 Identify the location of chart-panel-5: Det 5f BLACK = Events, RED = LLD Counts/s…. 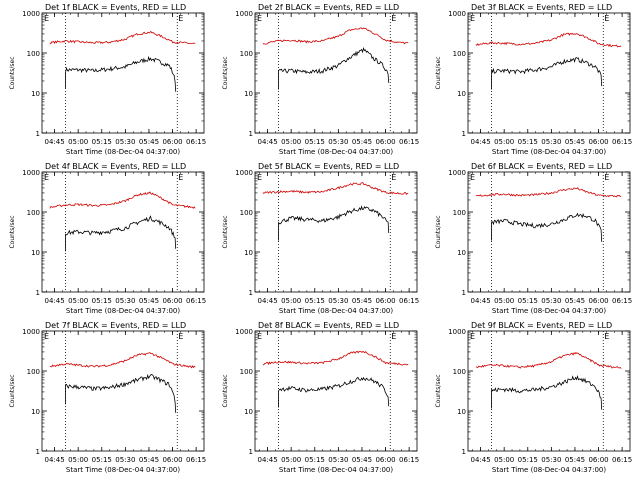
(320, 238).